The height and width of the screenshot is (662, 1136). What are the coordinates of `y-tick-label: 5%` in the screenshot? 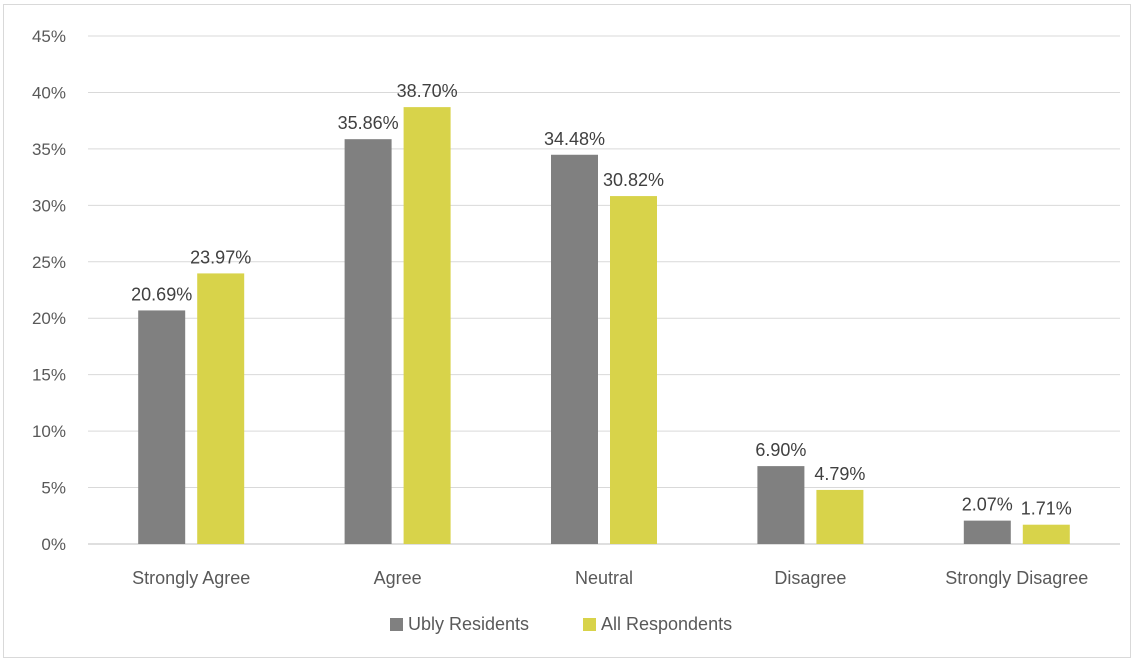 It's located at (53, 488).